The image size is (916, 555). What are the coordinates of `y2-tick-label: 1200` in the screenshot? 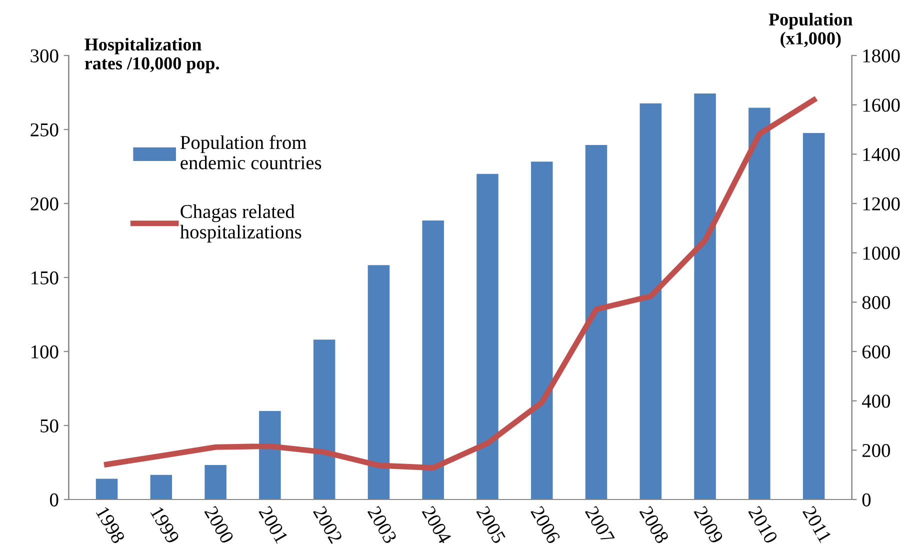 It's located at (881, 203).